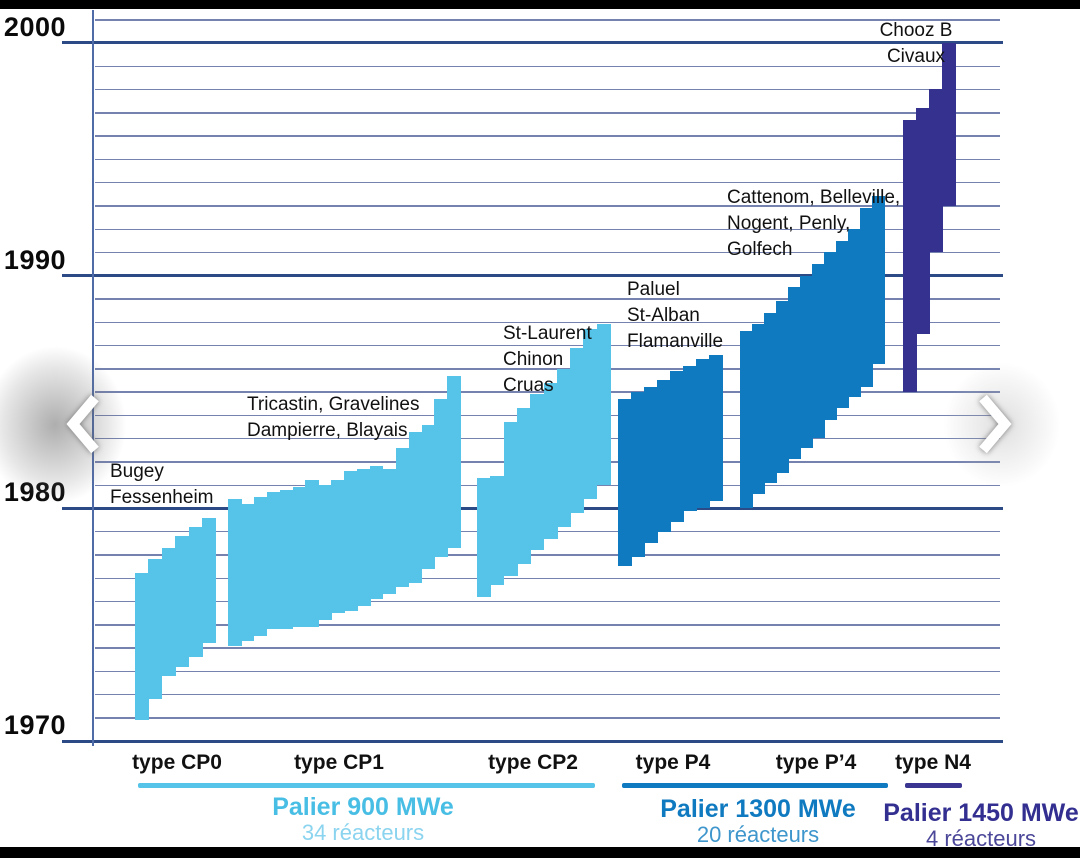 The height and width of the screenshot is (858, 1080). What do you see at coordinates (758, 834) in the screenshot?
I see `reactor-count-label: 20 réacteurs` at bounding box center [758, 834].